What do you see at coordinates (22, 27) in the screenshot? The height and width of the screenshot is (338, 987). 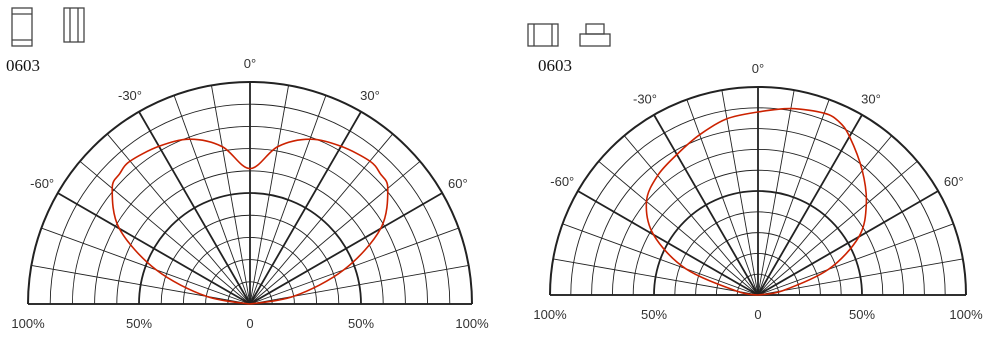 I see `component-top-view-icon` at bounding box center [22, 27].